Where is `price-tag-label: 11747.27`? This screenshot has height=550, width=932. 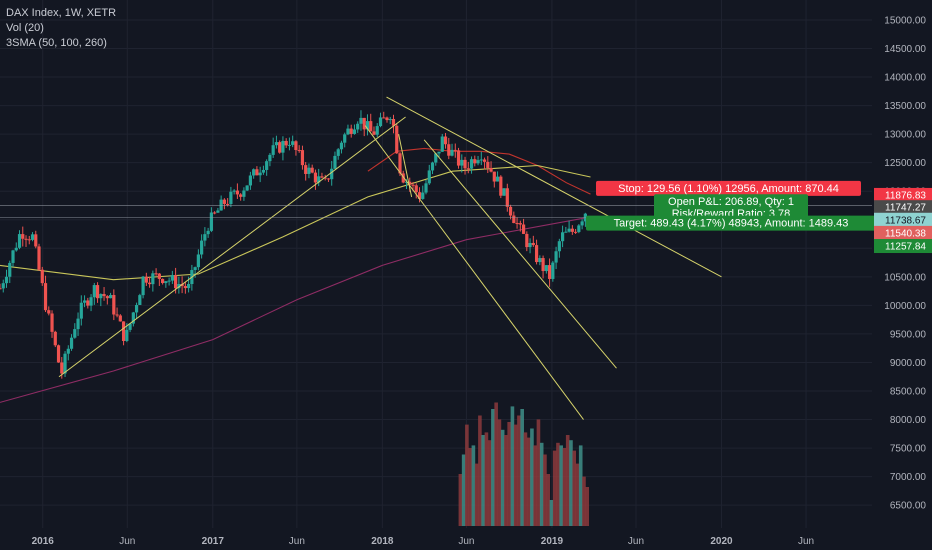
price-tag-label: 11747.27 is located at coordinates (905, 208).